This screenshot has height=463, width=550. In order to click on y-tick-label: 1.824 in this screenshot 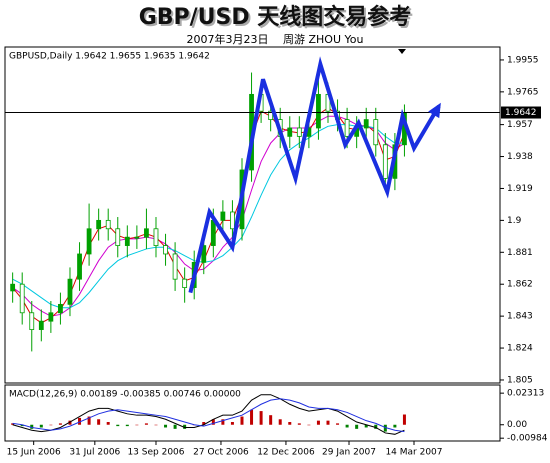, I will do `click(520, 349)`.